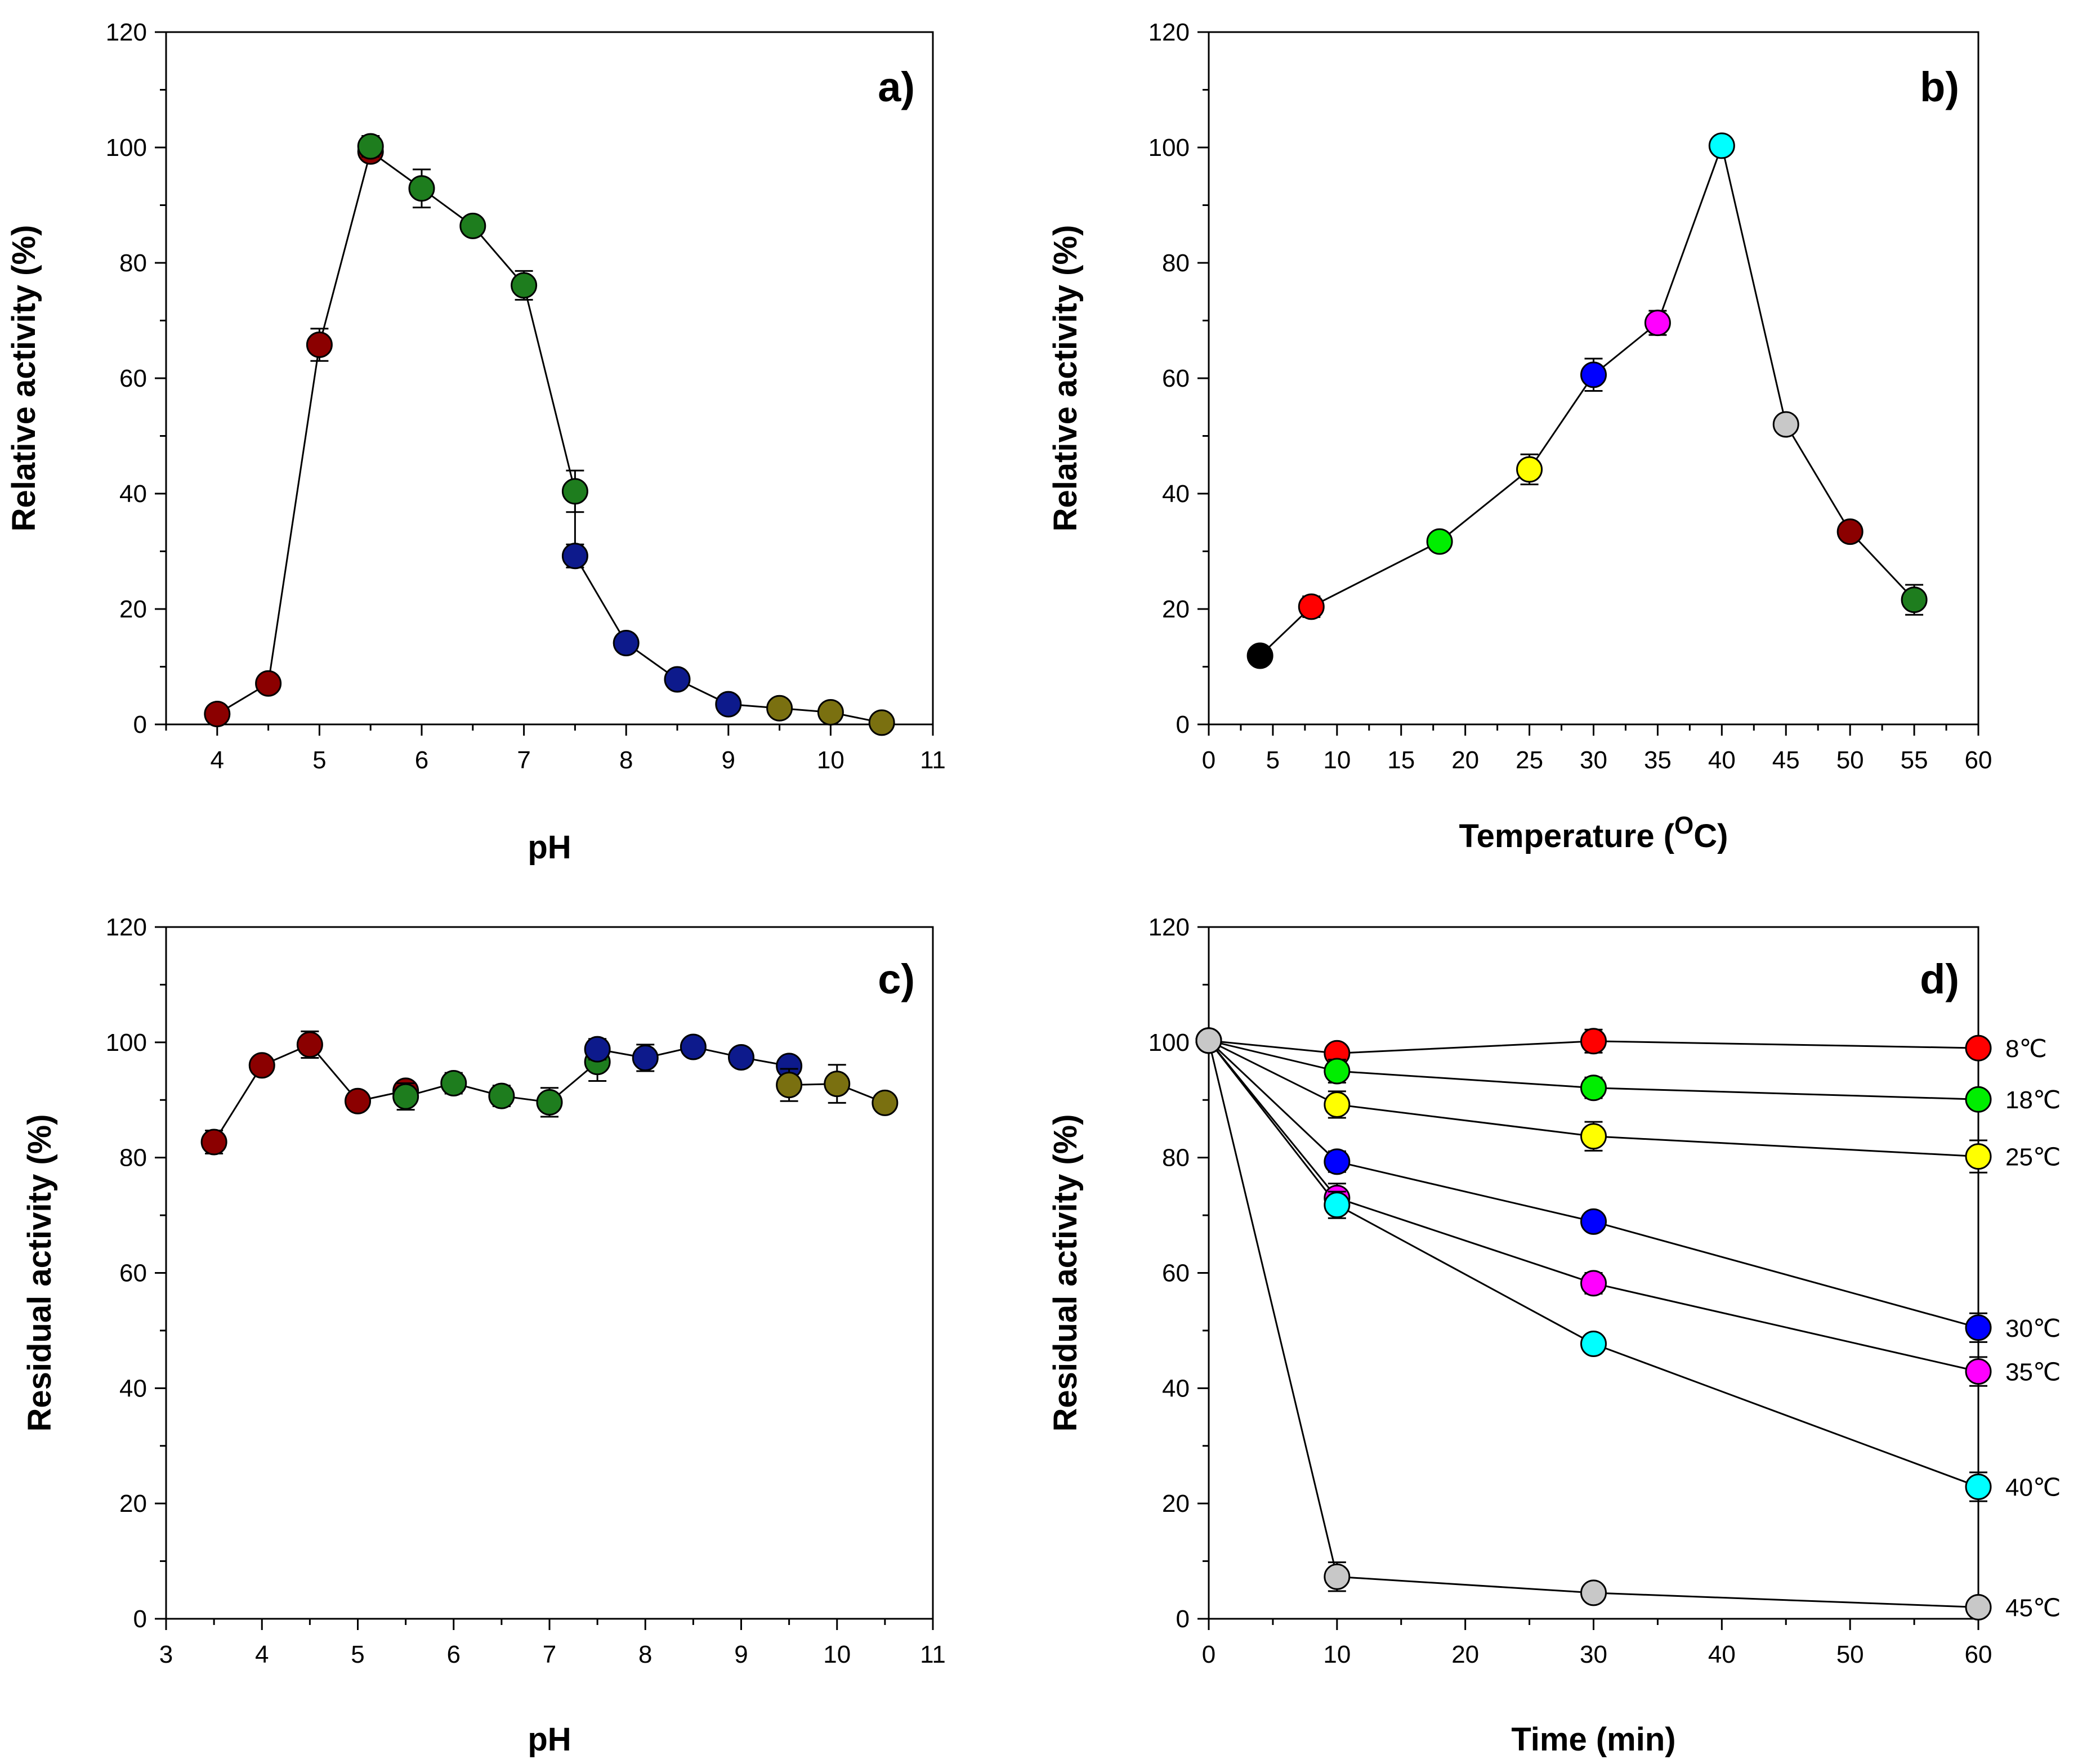  What do you see at coordinates (741, 1654) in the screenshot?
I see `x-tick-label: 9` at bounding box center [741, 1654].